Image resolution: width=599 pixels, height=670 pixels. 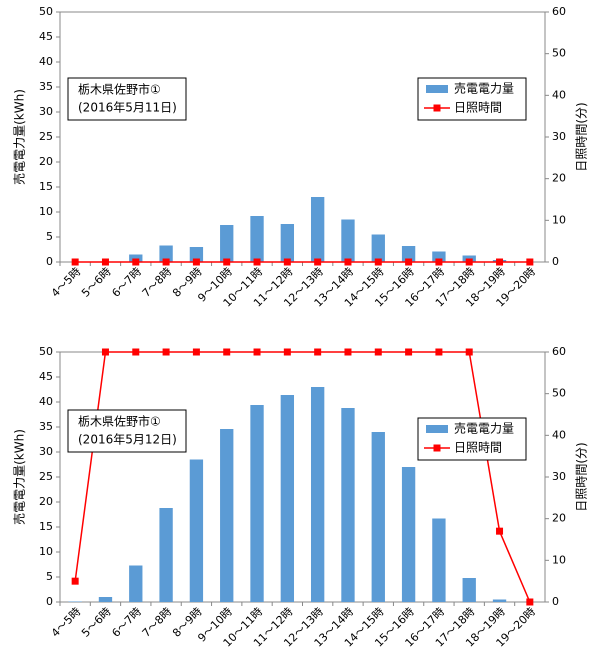 What do you see at coordinates (437, 108) in the screenshot?
I see `legend-marker` at bounding box center [437, 108].